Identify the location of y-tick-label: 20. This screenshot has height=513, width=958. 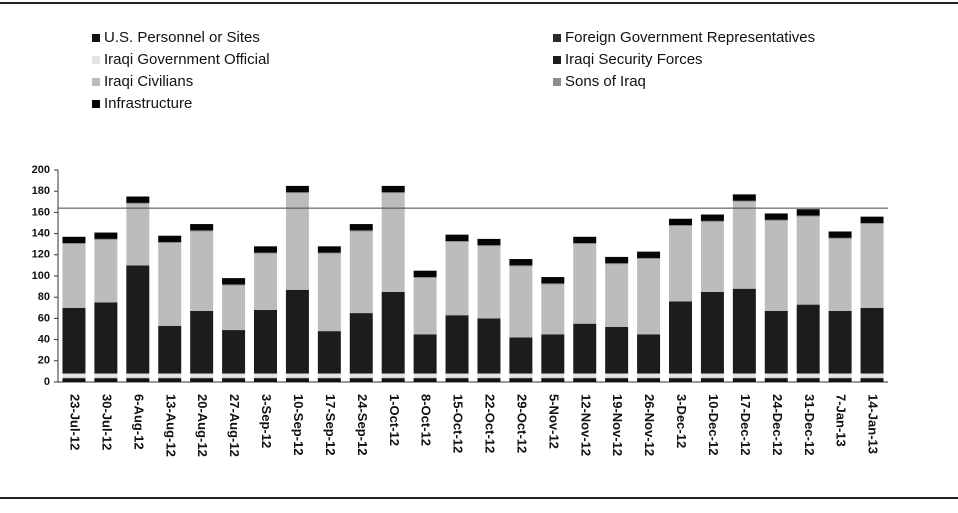
(44, 361).